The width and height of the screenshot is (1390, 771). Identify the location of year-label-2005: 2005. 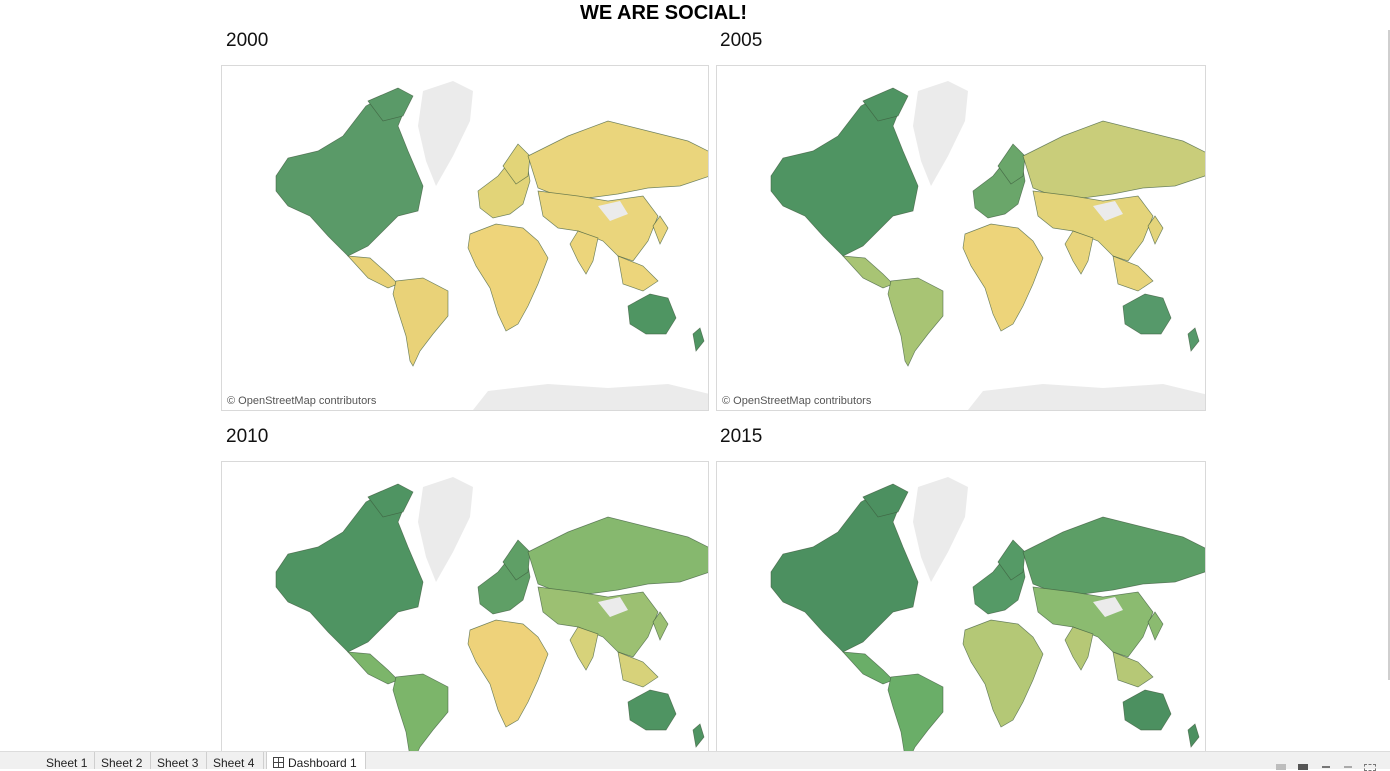
(741, 40).